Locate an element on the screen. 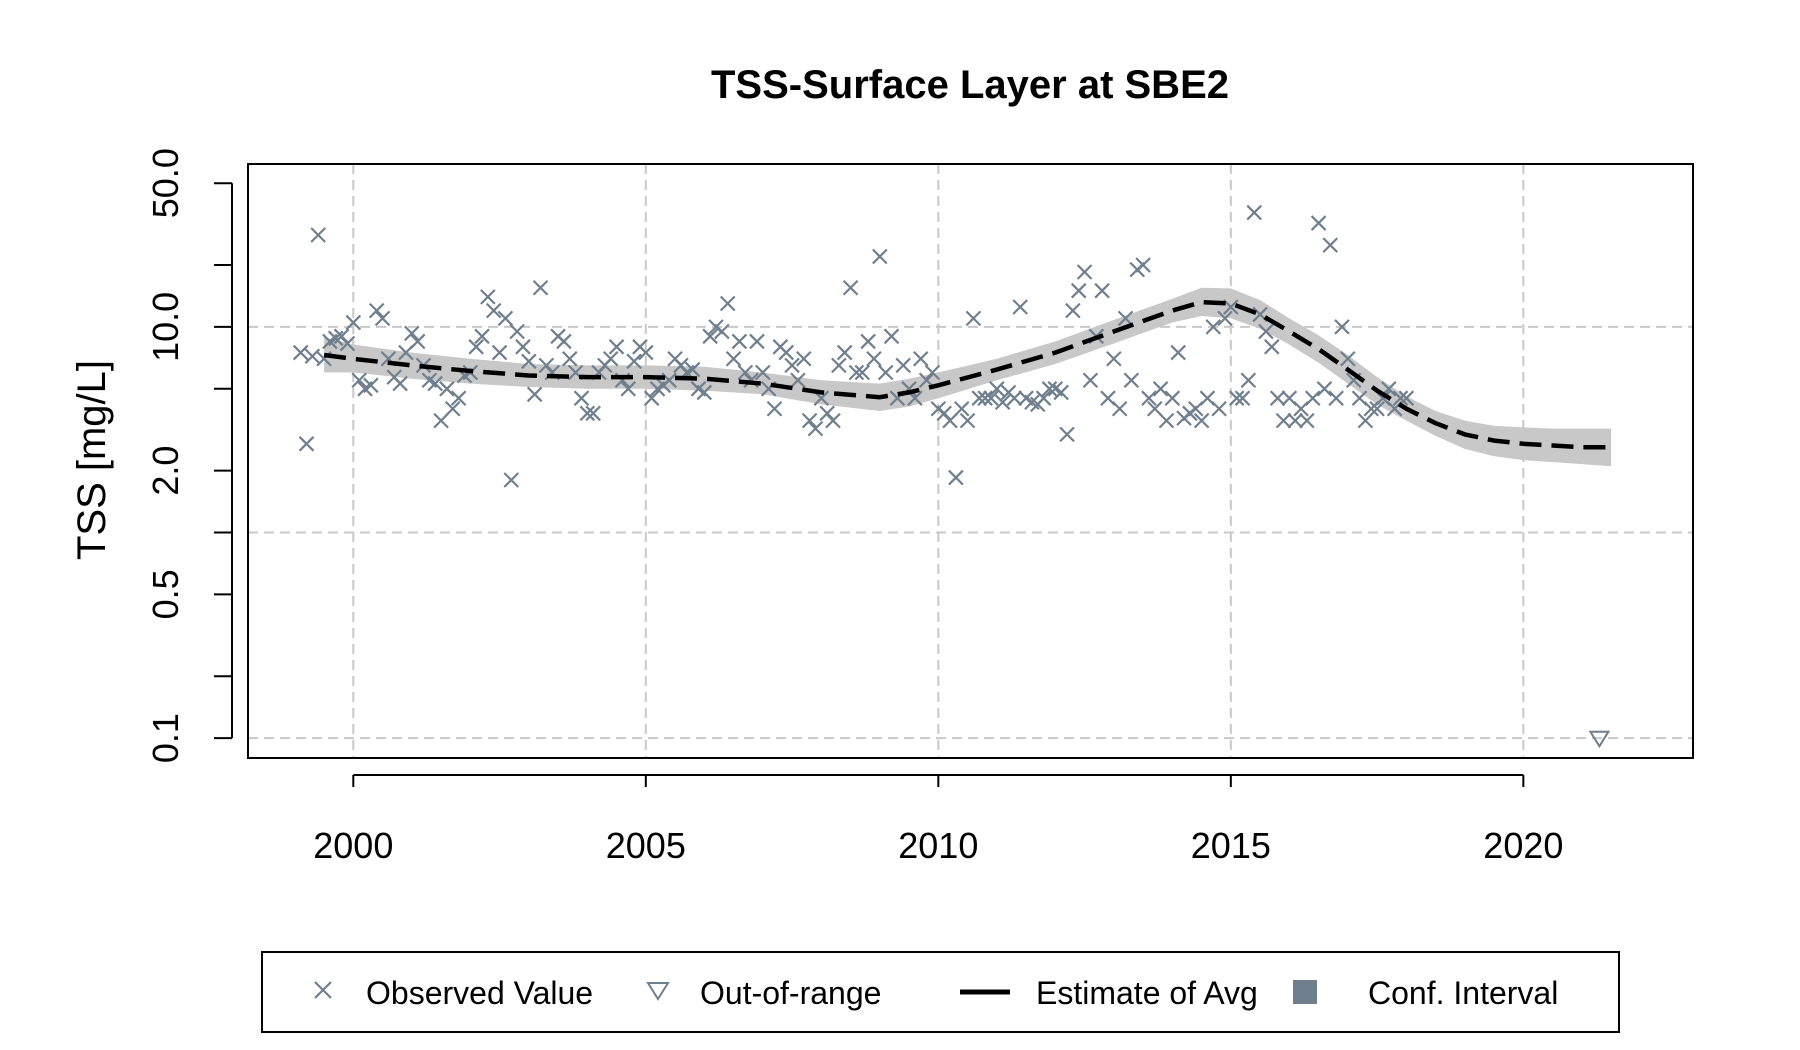  out-of-range-point is located at coordinates (1599, 739).